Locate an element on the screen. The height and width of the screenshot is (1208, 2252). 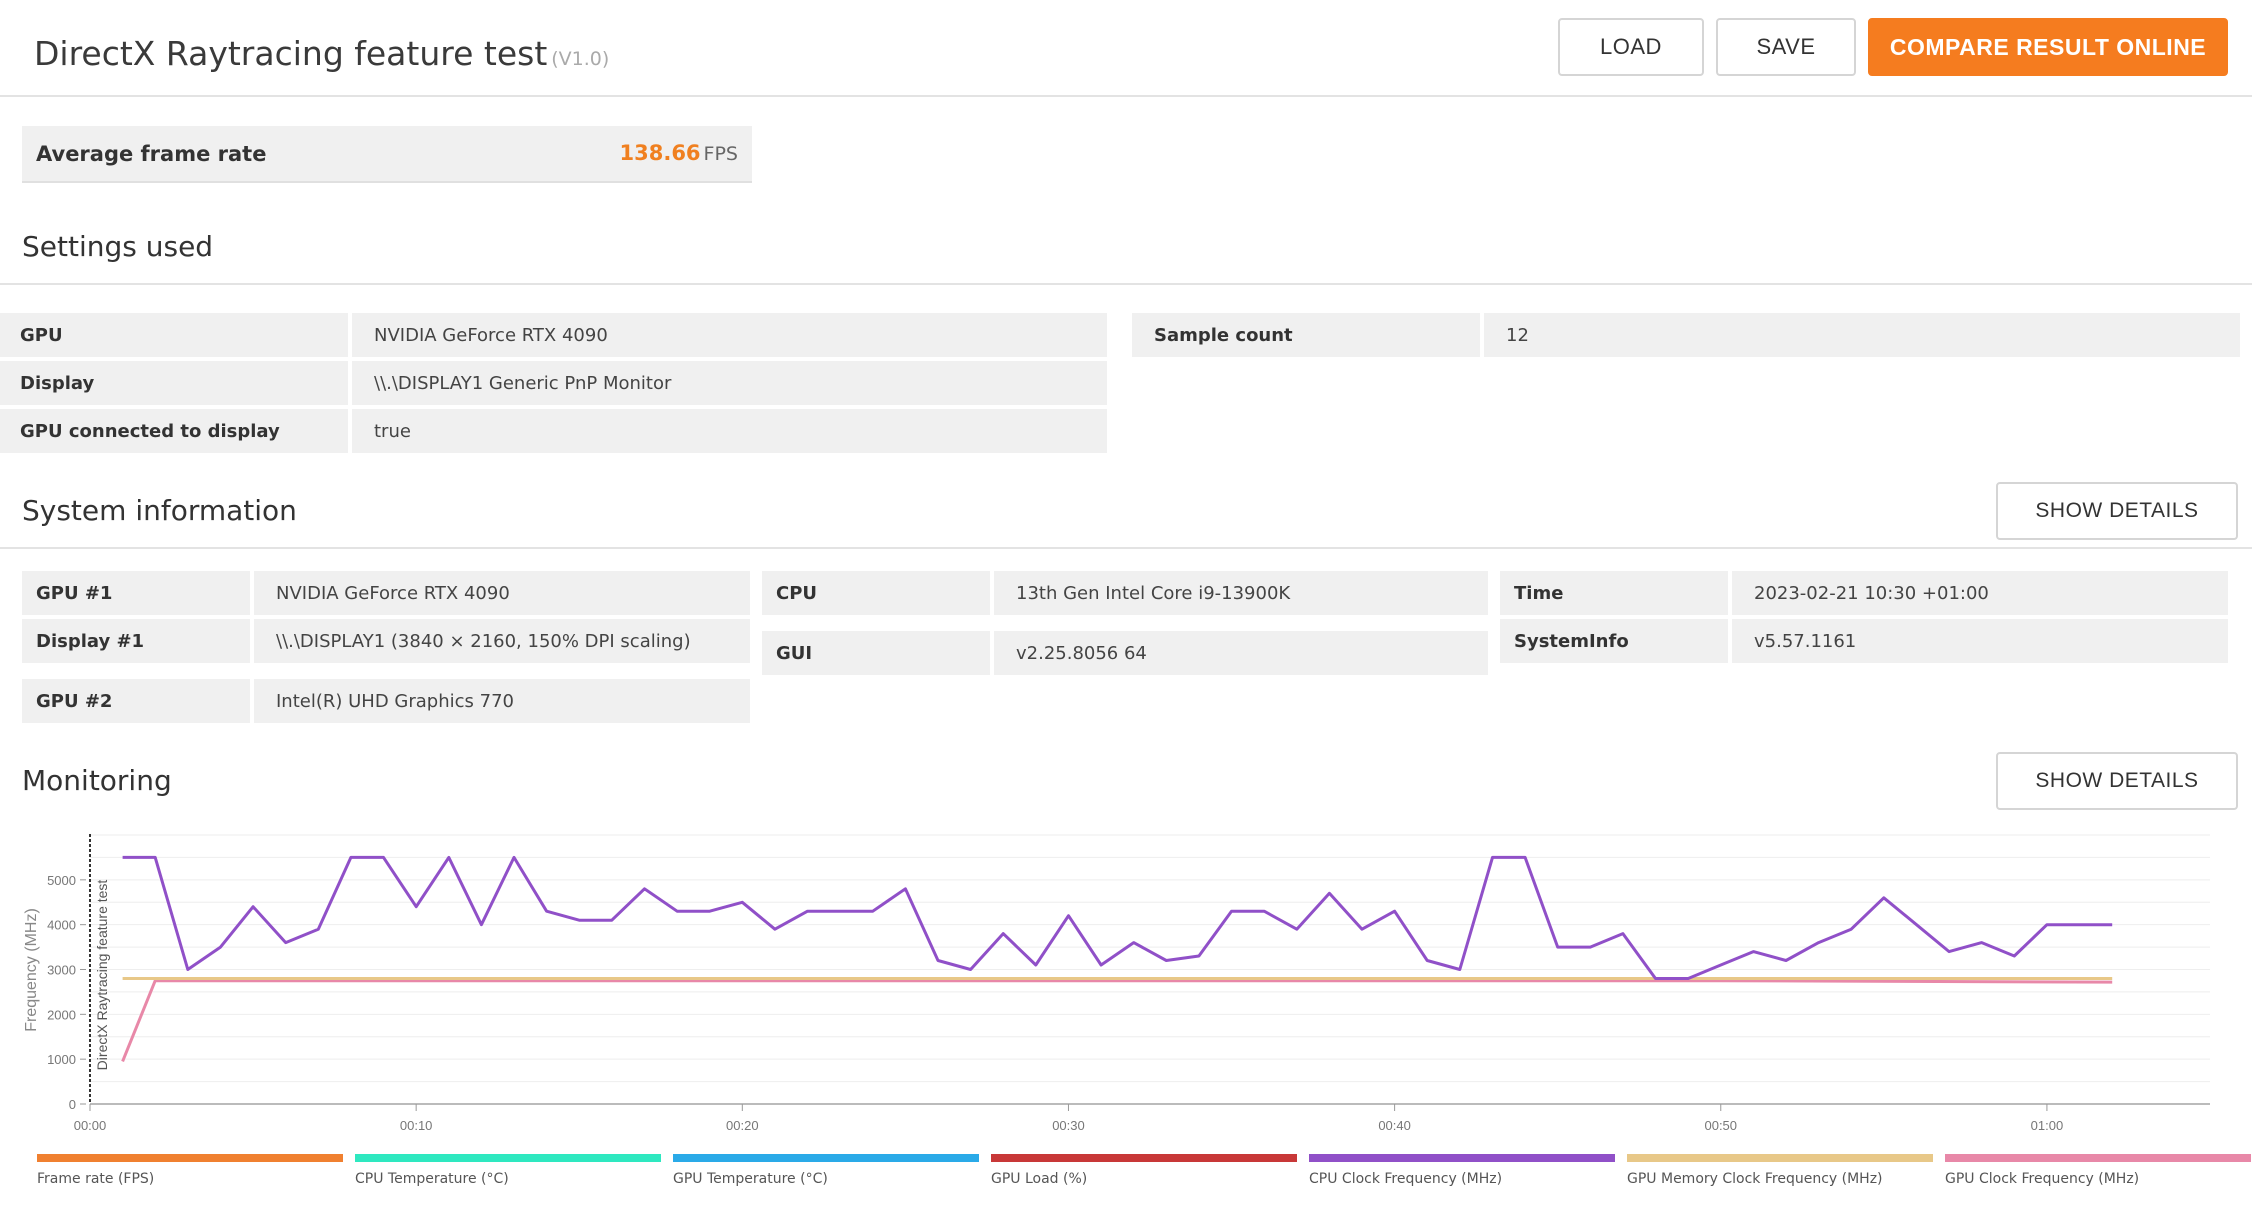
average-frame-rate-label: Average frame rate is located at coordinates (151, 154).